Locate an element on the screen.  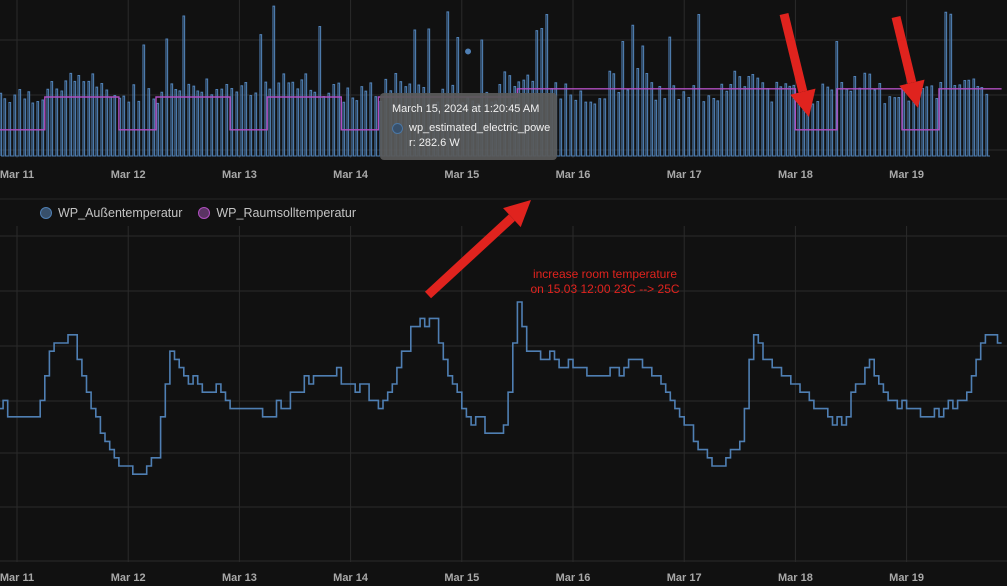
red-arrow-mar19 is located at coordinates (908, 61).